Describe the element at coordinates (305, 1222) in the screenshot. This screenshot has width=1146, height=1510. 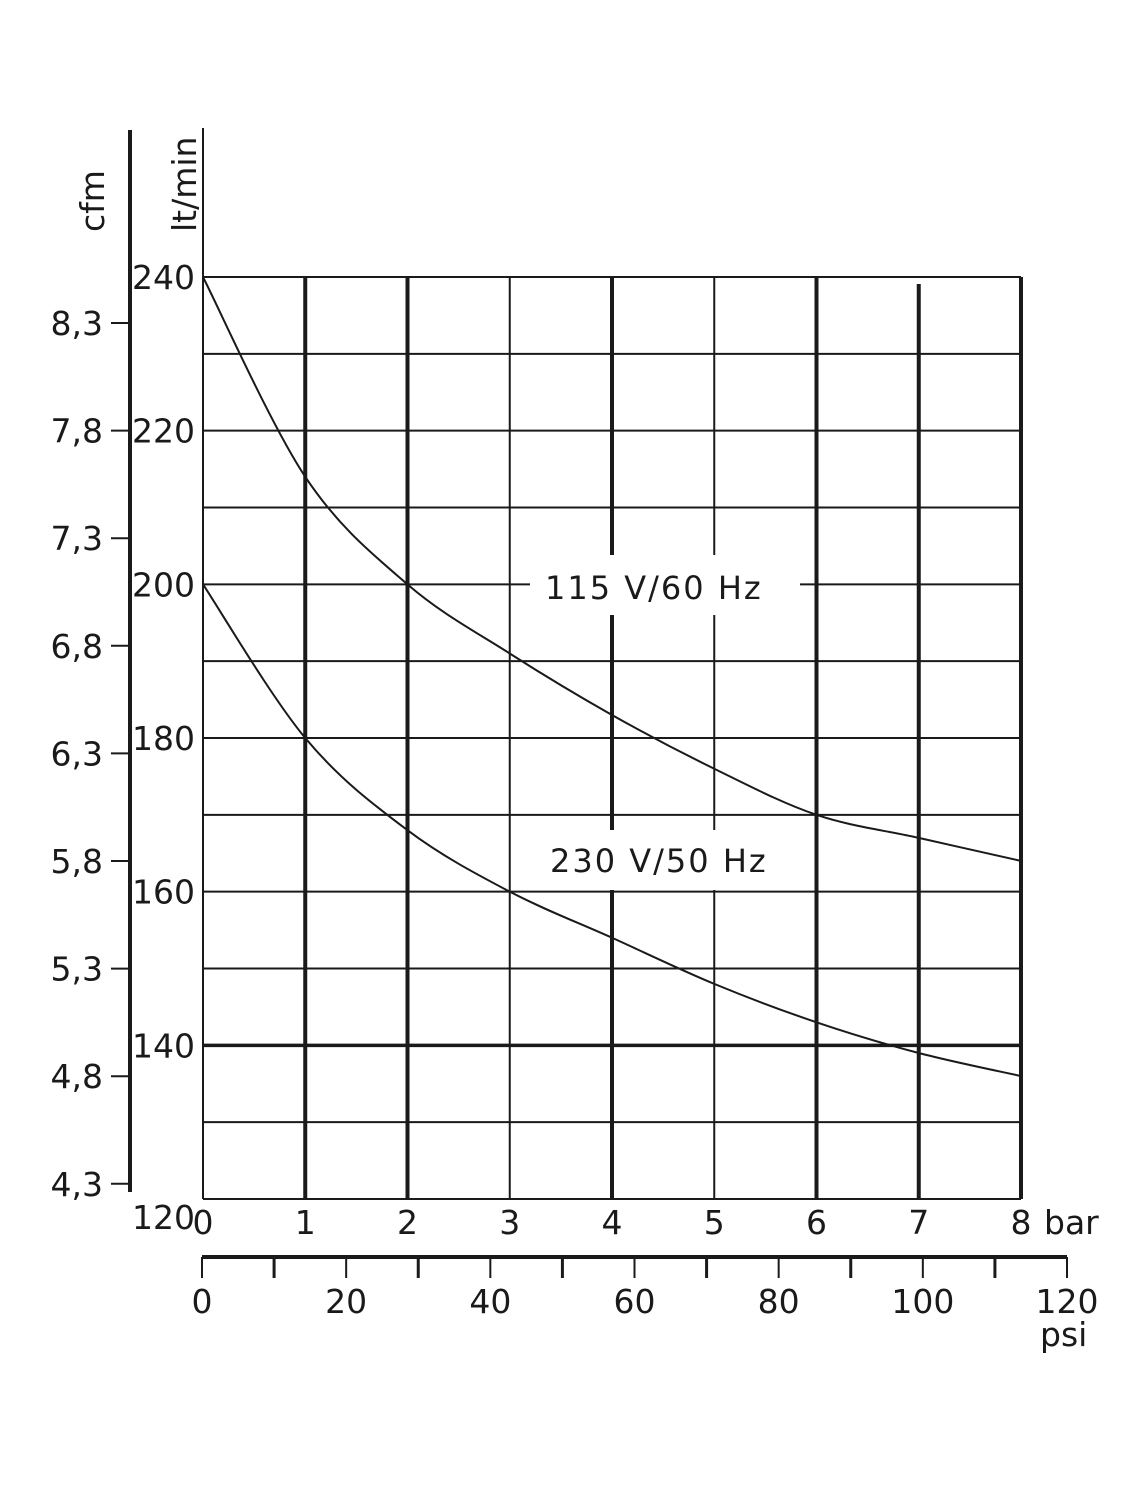
I see `bar-tick-label: 1` at that location.